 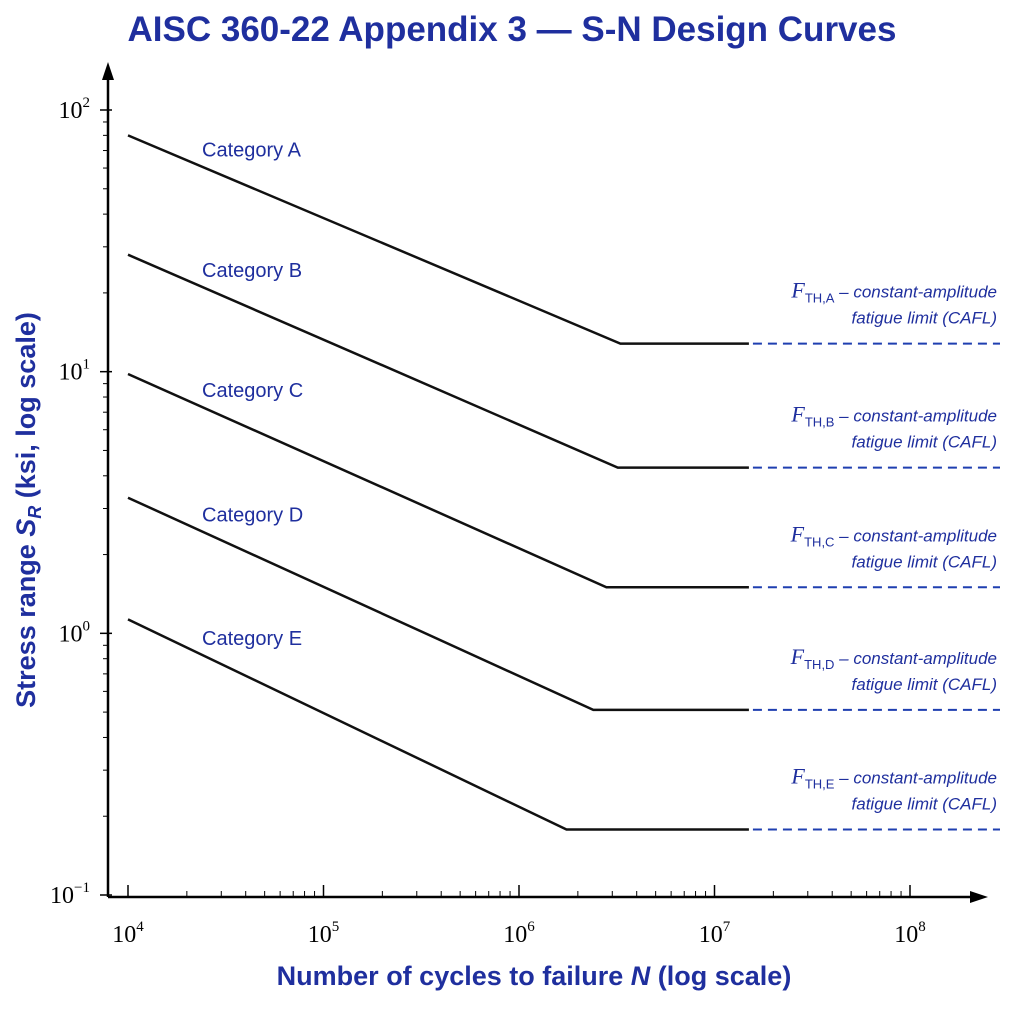 What do you see at coordinates (70, 894) in the screenshot?
I see `y-tick-label: 10⁻¹` at bounding box center [70, 894].